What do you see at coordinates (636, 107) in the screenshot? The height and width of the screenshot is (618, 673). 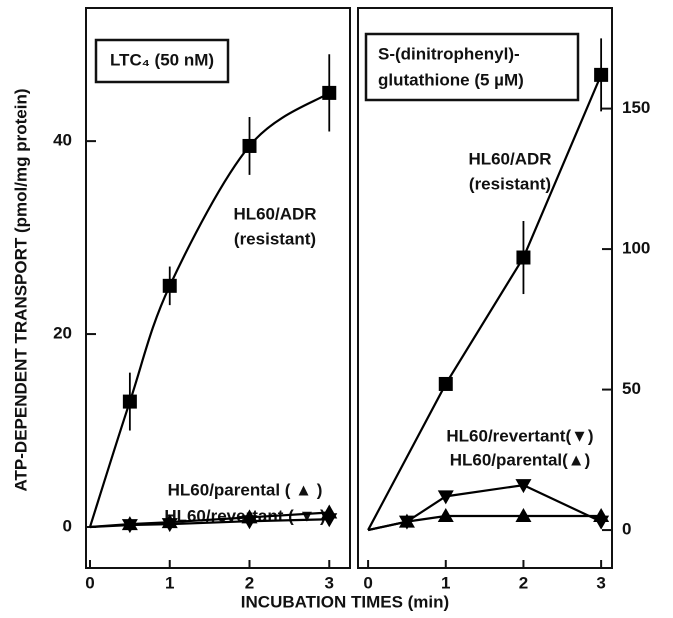 I see `y-tick-label: 150` at bounding box center [636, 107].